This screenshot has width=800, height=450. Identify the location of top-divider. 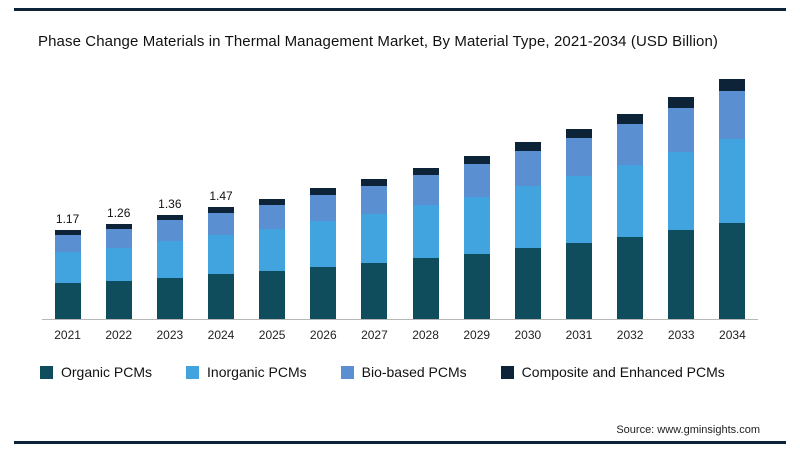
(400, 9).